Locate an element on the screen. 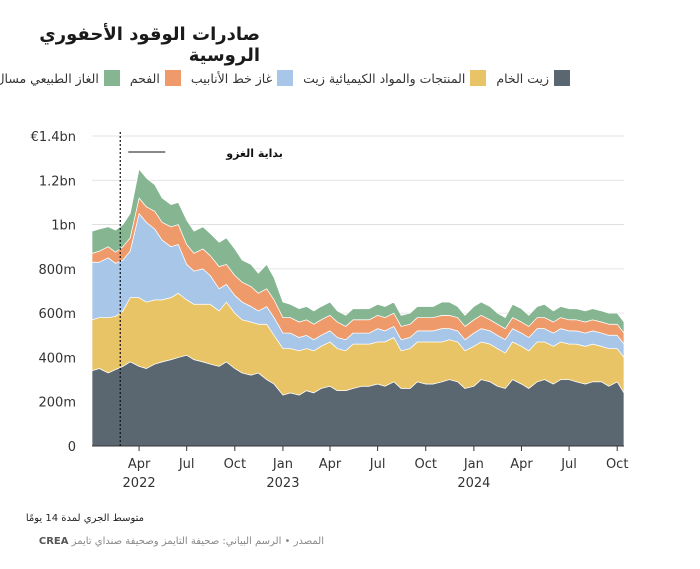 This screenshot has width=700, height=569. legend-label-1: المنتجات والمواد الكيميائية زيت is located at coordinates (384, 78).